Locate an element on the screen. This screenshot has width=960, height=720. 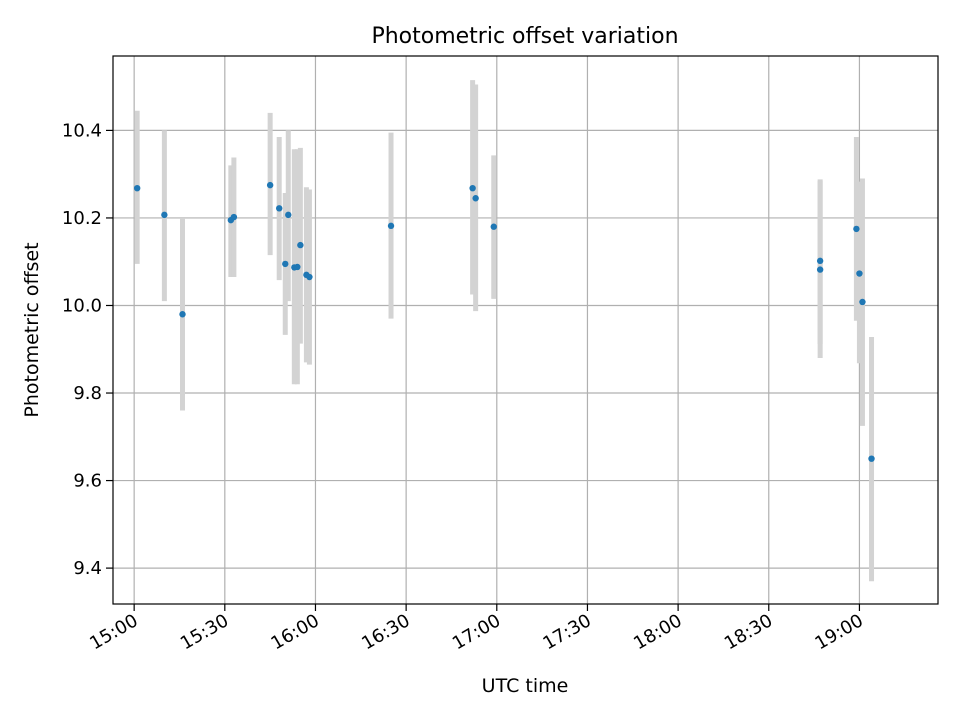
chart-title: Photometric offset variation is located at coordinates (524, 36).